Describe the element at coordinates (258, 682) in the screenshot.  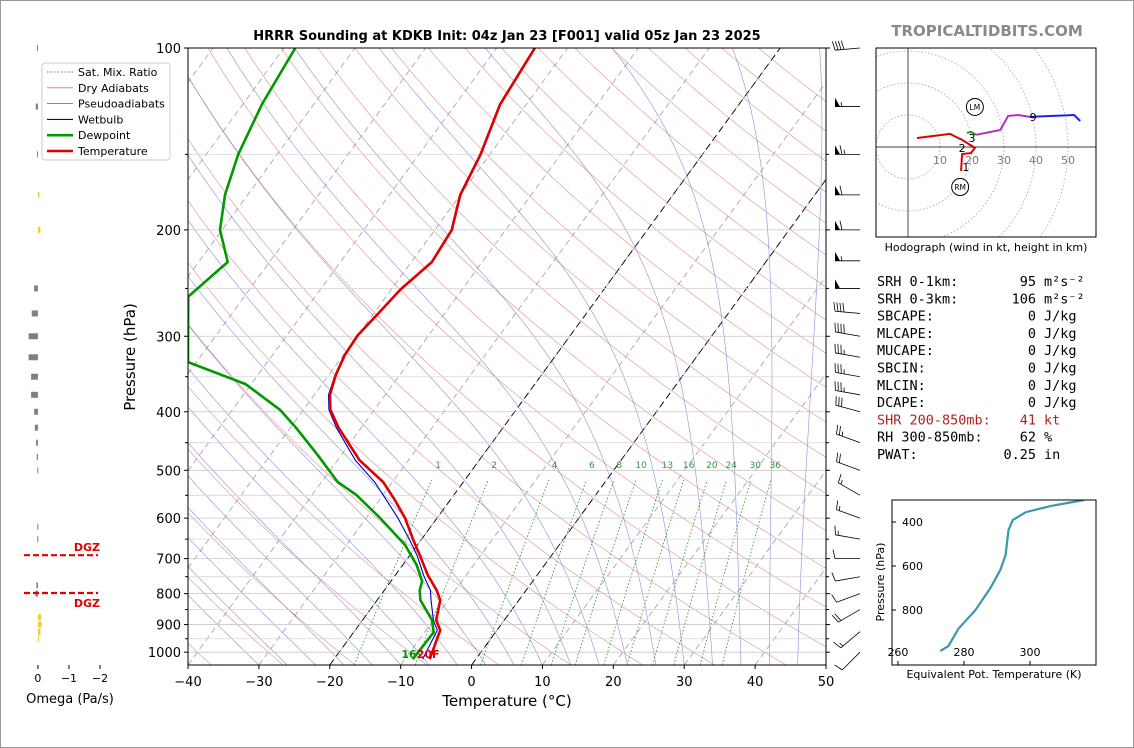
I see `x-tick-label: −30` at that location.